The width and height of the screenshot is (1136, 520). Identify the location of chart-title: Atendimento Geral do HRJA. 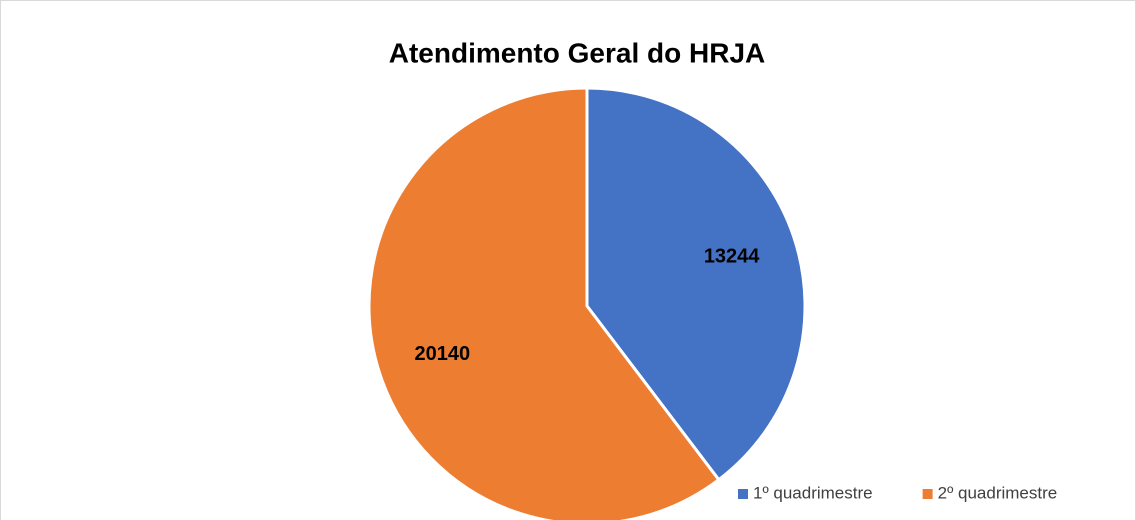
(577, 52).